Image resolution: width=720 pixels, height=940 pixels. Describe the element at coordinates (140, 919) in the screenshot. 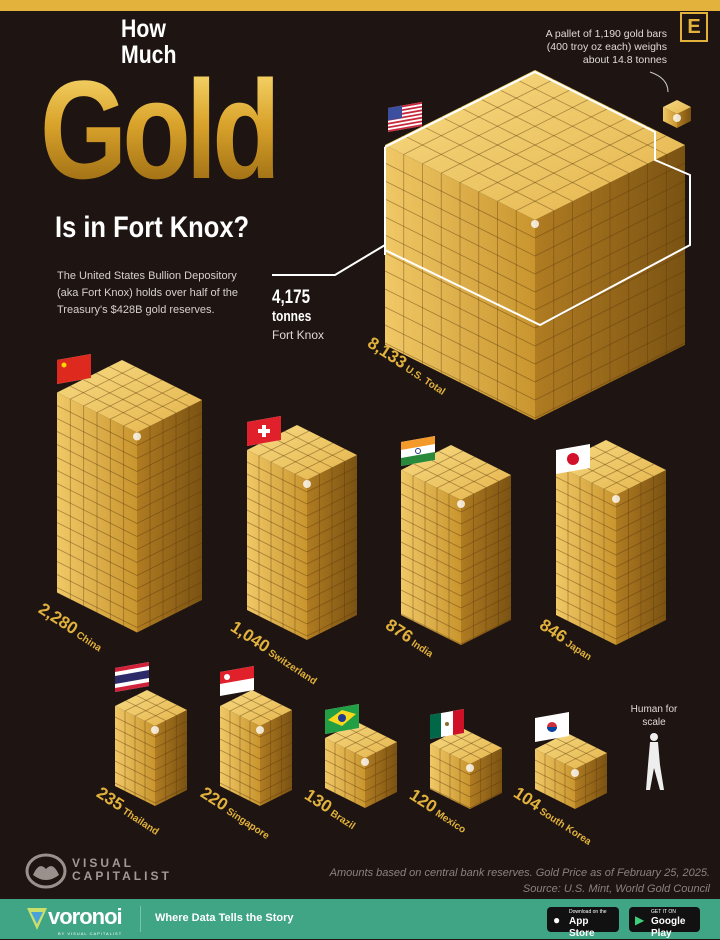

I see `footer-divider` at that location.